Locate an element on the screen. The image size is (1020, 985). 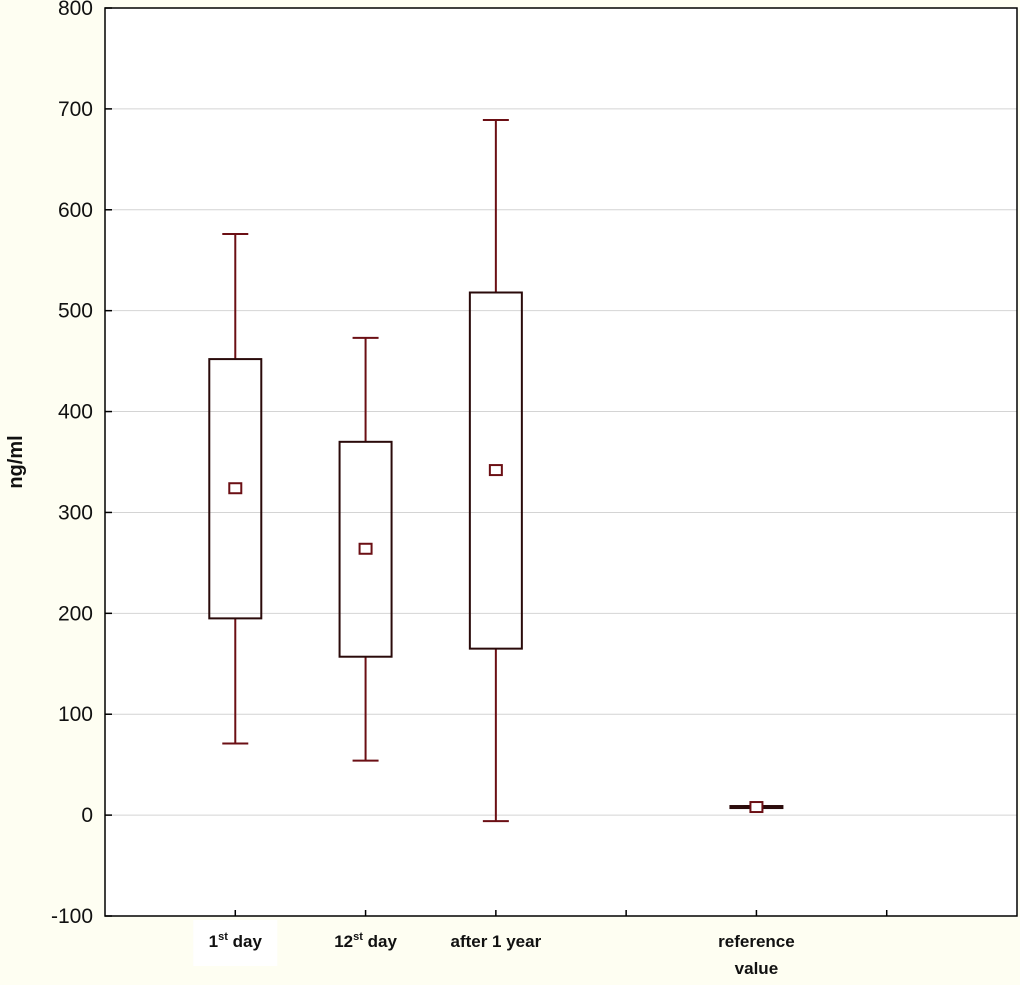
y-tick-label: 500 is located at coordinates (75, 311).